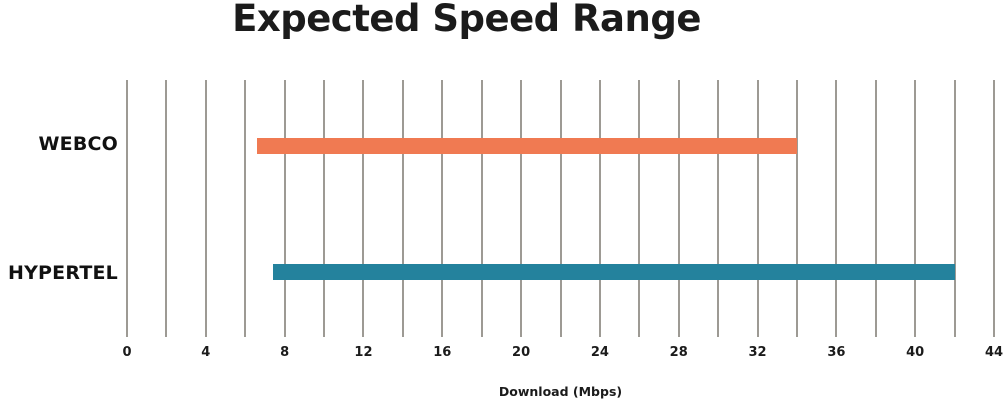 The image size is (1003, 405). What do you see at coordinates (527, 146) in the screenshot?
I see `range-bar-webco` at bounding box center [527, 146].